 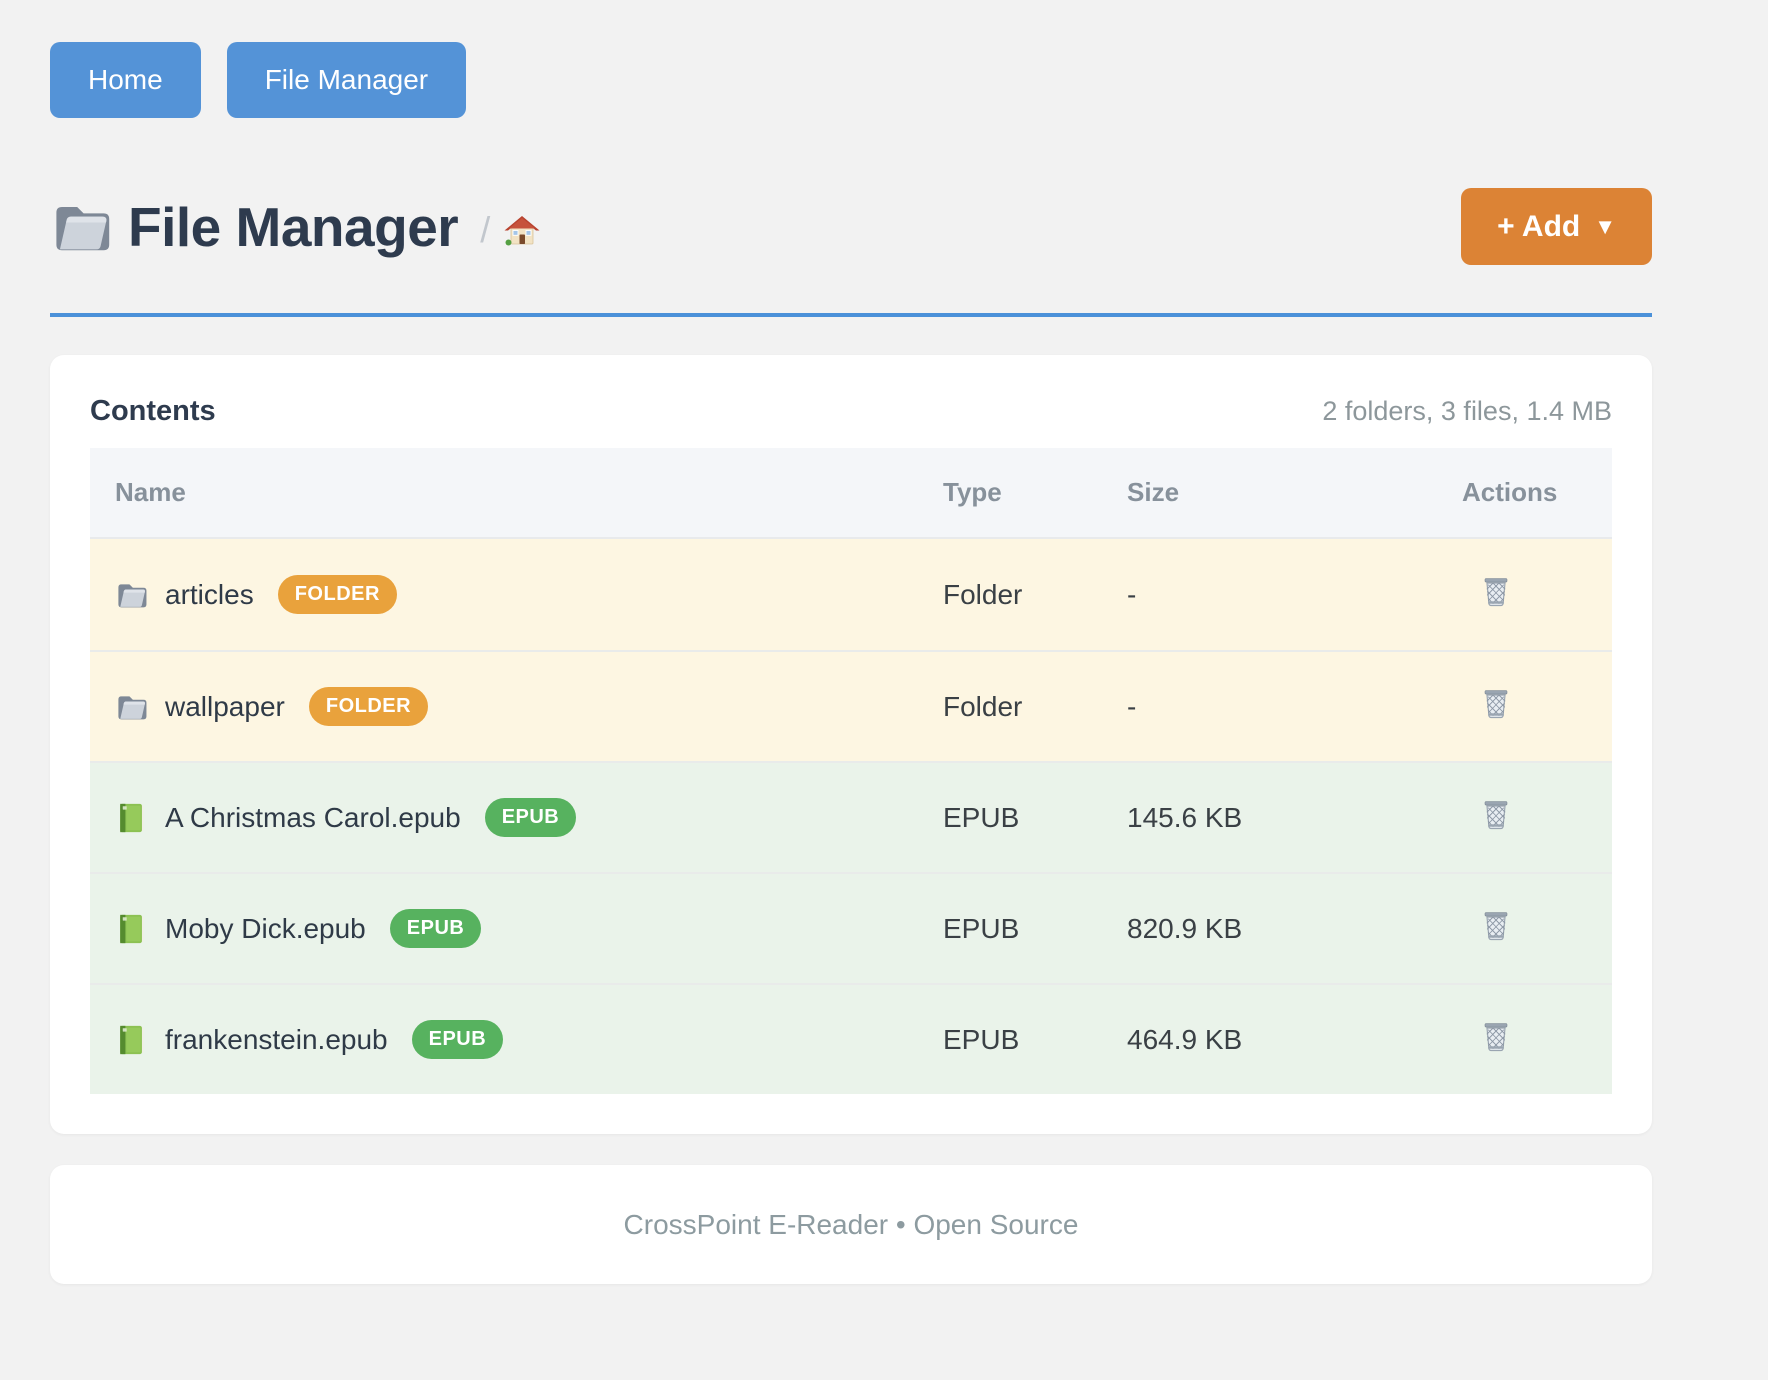 I want to click on footer-text: CrossPoint E-Reader • Open Source, so click(x=851, y=1224).